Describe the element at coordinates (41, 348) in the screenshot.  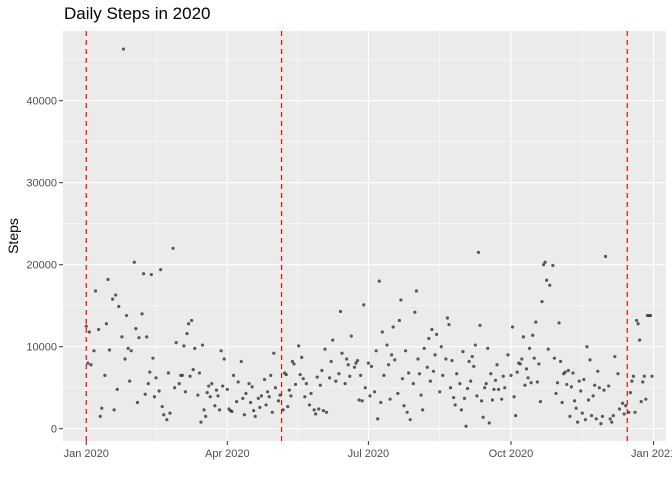
I see `y-tick-label: 10000` at that location.